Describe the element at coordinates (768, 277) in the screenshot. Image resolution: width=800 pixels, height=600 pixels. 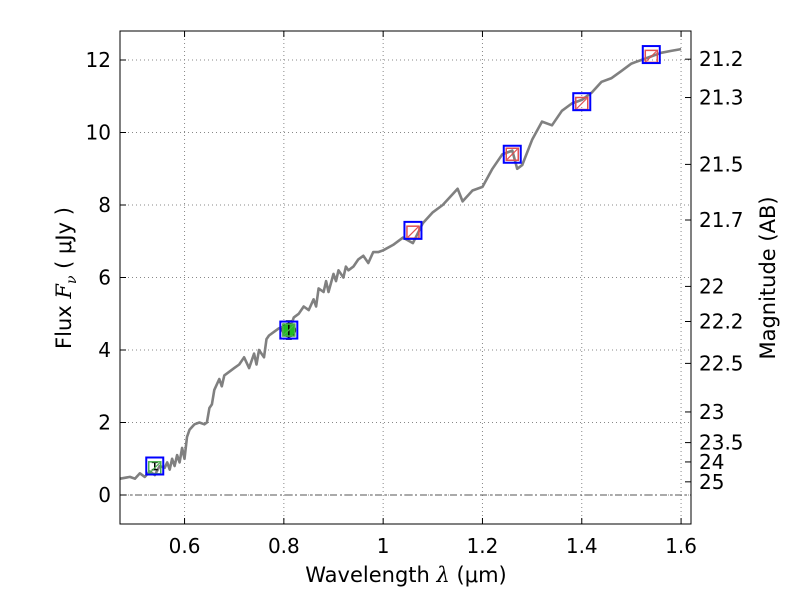
I see `right-axis-label: Magnitude (AB)` at that location.